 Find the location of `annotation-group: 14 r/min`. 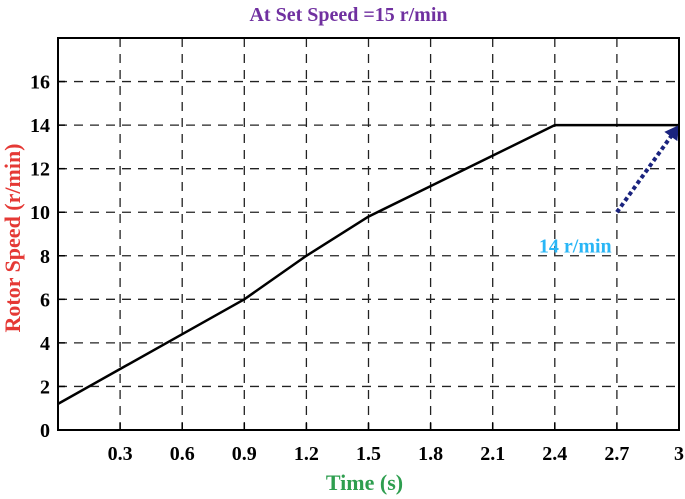

annotation-group: 14 r/min is located at coordinates (609, 191).